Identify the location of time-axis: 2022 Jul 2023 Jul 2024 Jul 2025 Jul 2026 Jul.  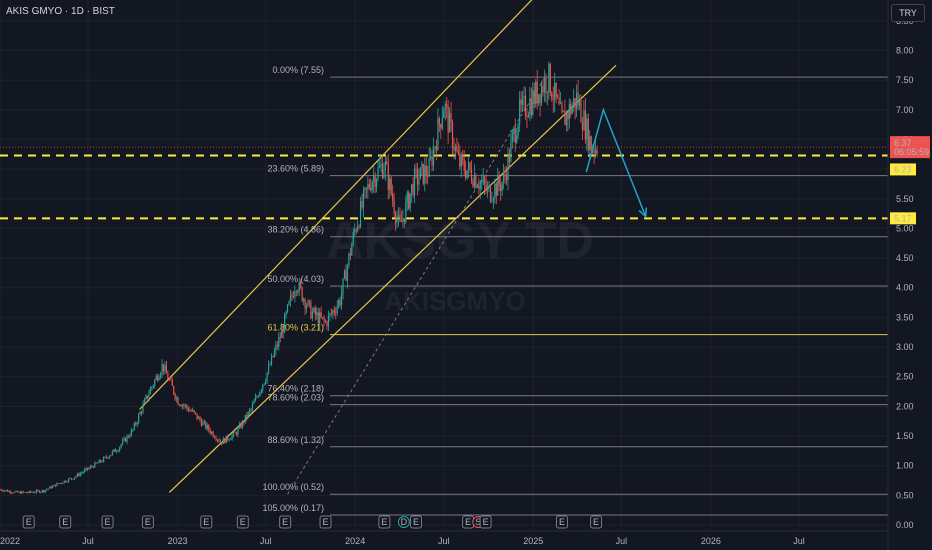
(402, 541).